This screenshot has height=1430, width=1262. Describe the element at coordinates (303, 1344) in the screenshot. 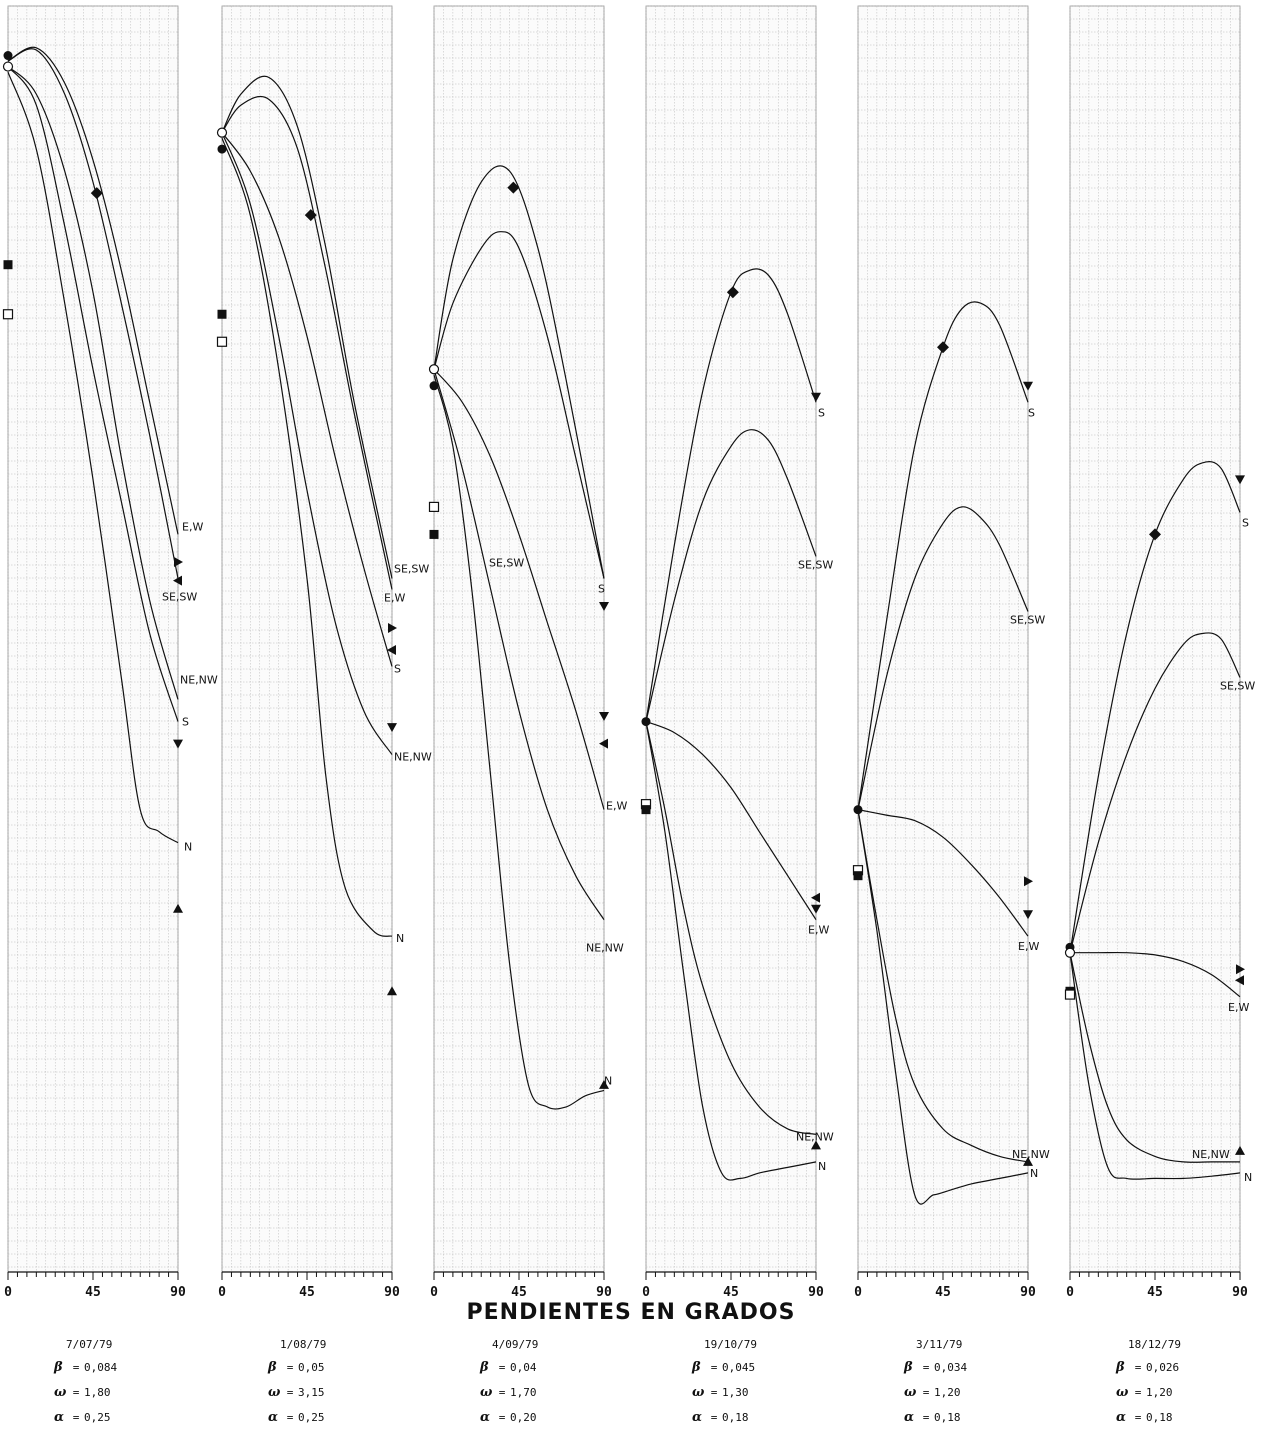

I see `panel-date: 1/08/79` at that location.